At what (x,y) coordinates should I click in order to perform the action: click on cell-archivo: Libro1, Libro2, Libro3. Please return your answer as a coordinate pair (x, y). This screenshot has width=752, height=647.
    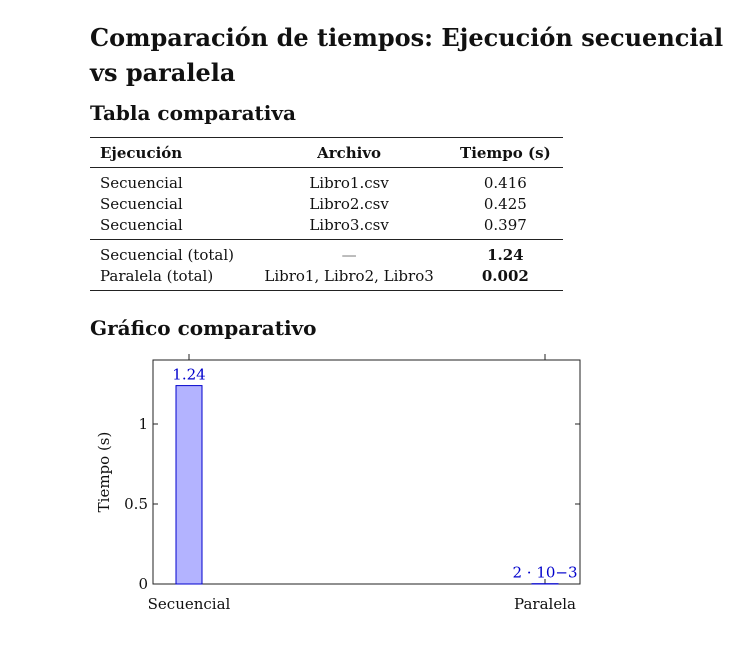
    Looking at the image, I should click on (349, 278).